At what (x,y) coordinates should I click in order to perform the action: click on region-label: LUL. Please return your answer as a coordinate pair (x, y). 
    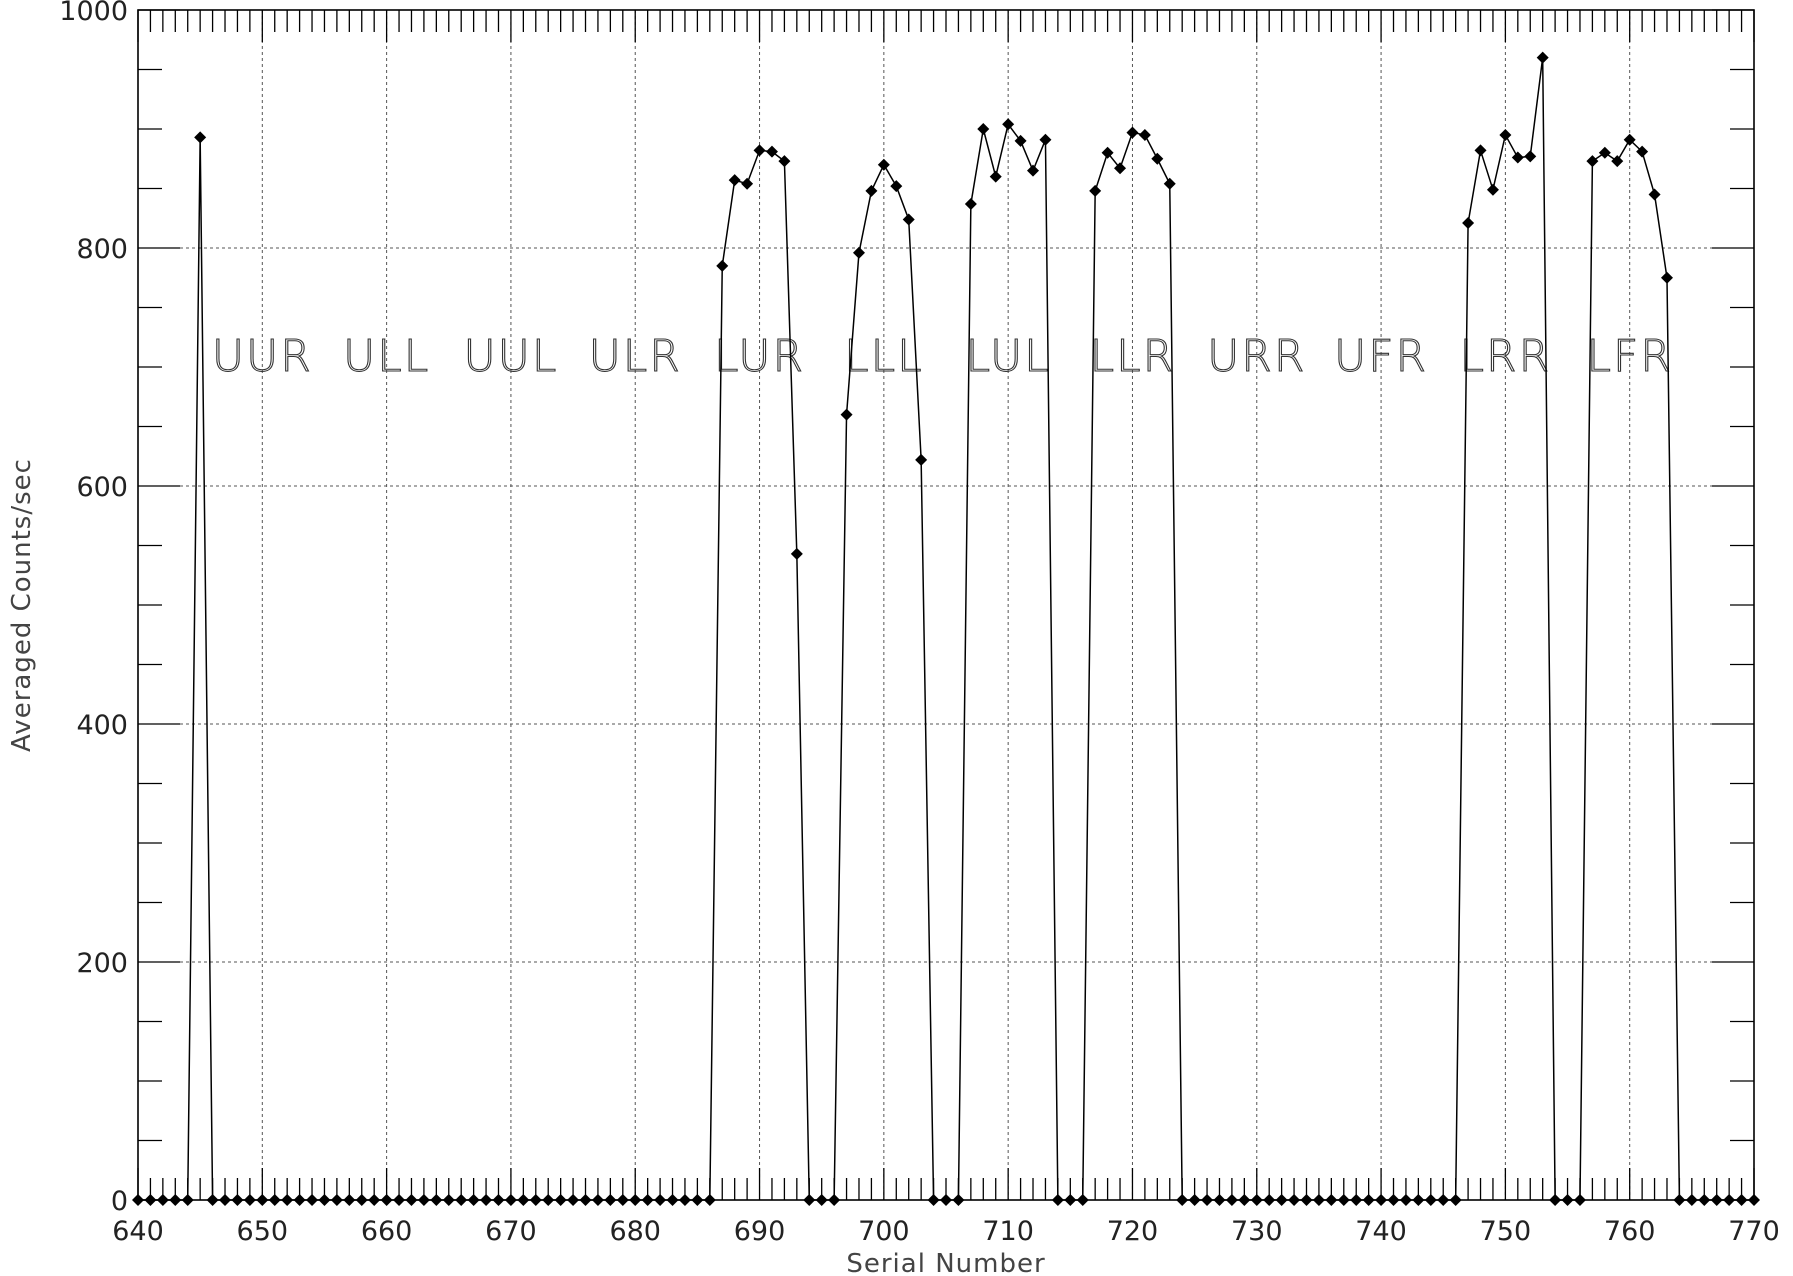
    Looking at the image, I should click on (1008, 356).